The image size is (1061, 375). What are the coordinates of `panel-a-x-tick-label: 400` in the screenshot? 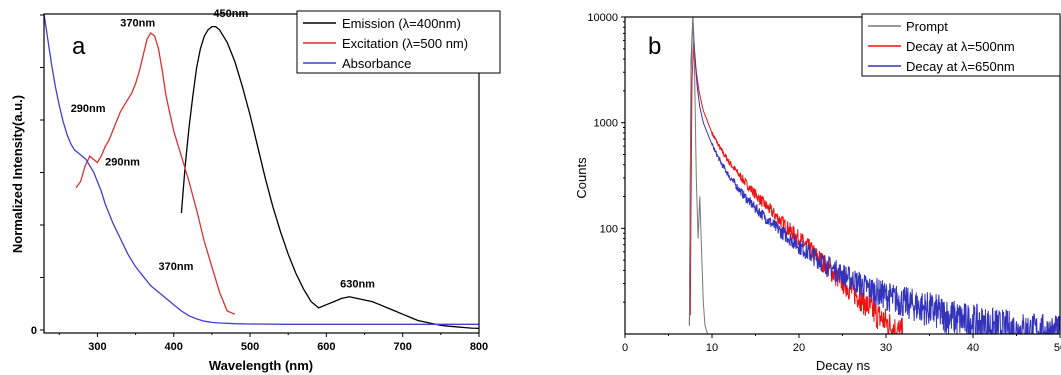 It's located at (174, 347).